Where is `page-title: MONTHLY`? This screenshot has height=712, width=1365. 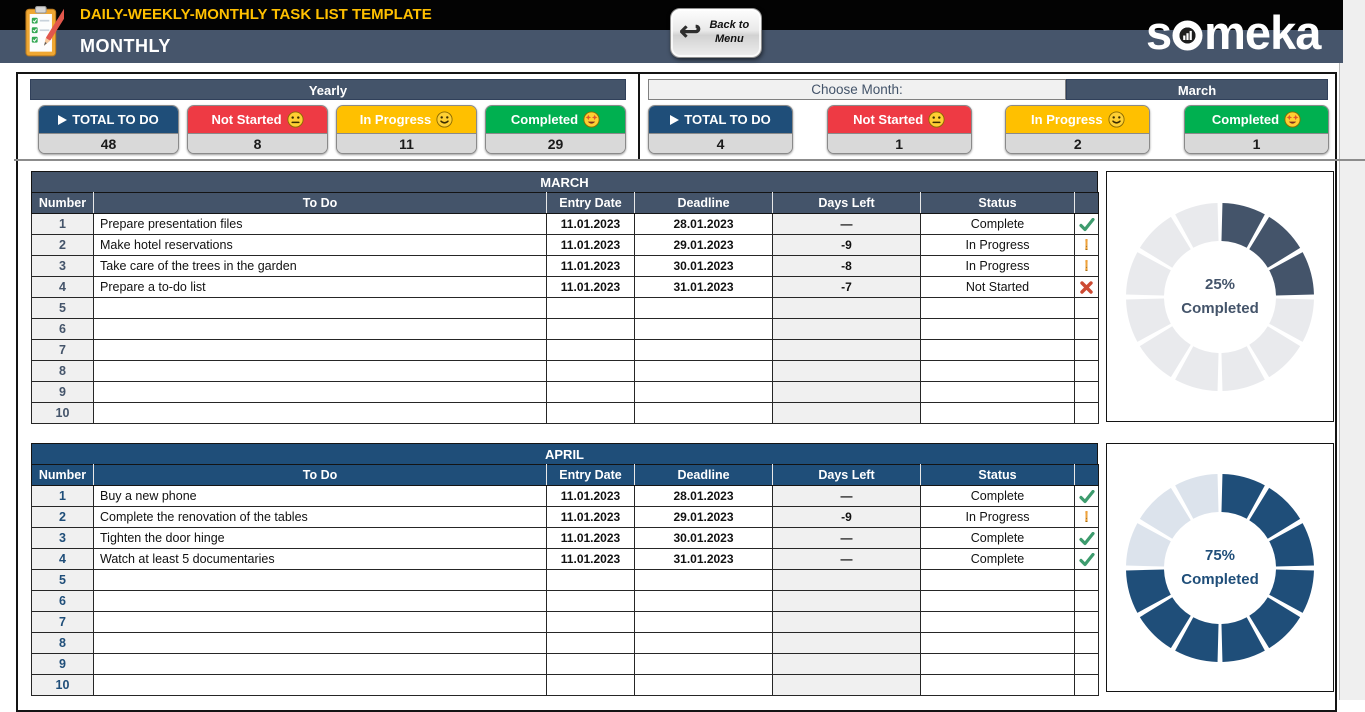 page-title: MONTHLY is located at coordinates (125, 46).